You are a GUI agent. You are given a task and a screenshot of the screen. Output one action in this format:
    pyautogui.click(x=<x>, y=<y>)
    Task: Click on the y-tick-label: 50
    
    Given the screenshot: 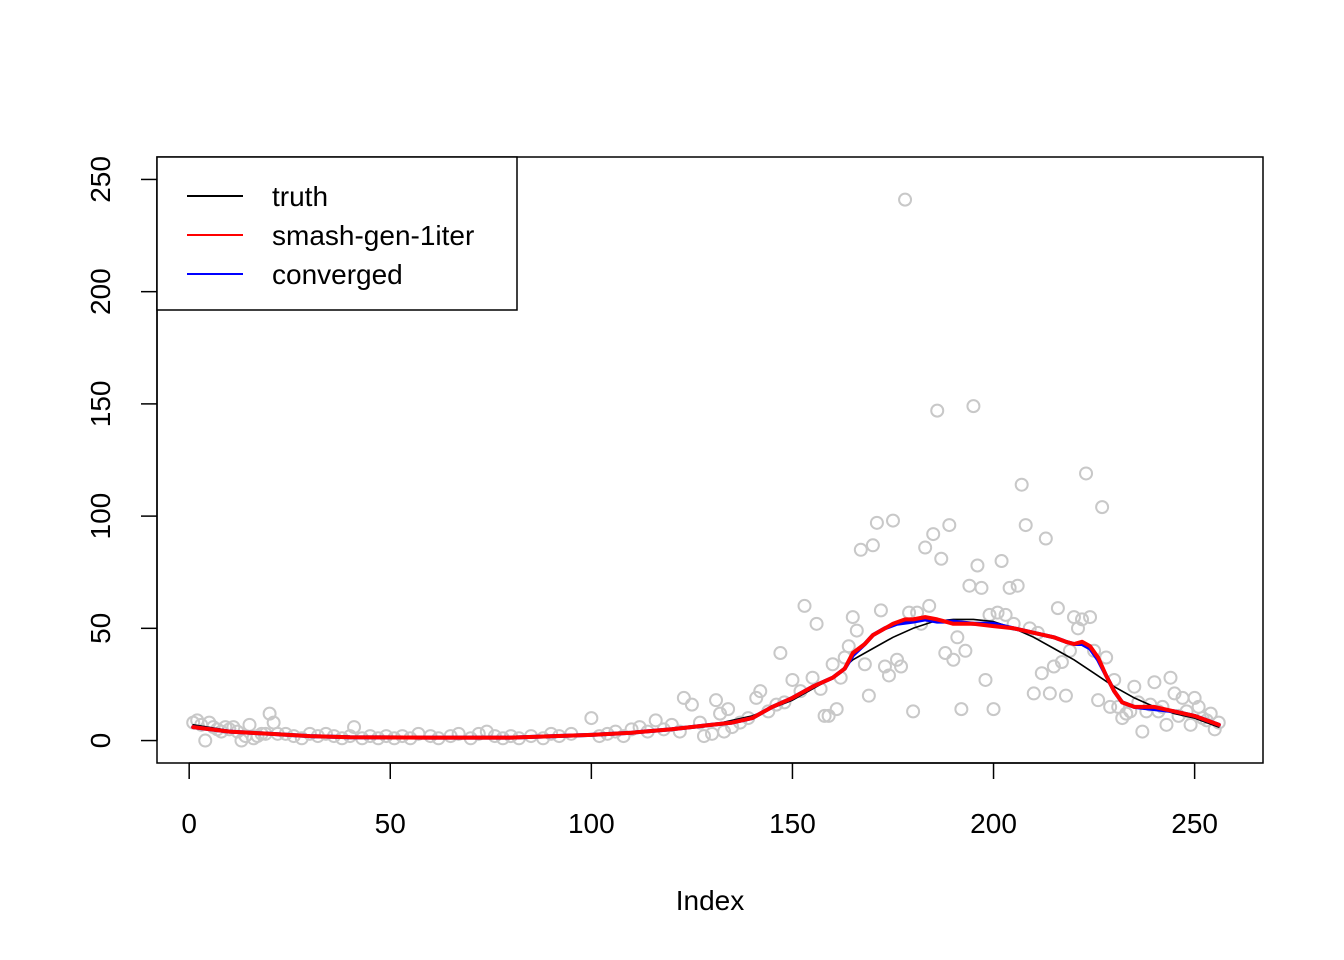 What is the action you would take?
    pyautogui.click(x=100, y=628)
    